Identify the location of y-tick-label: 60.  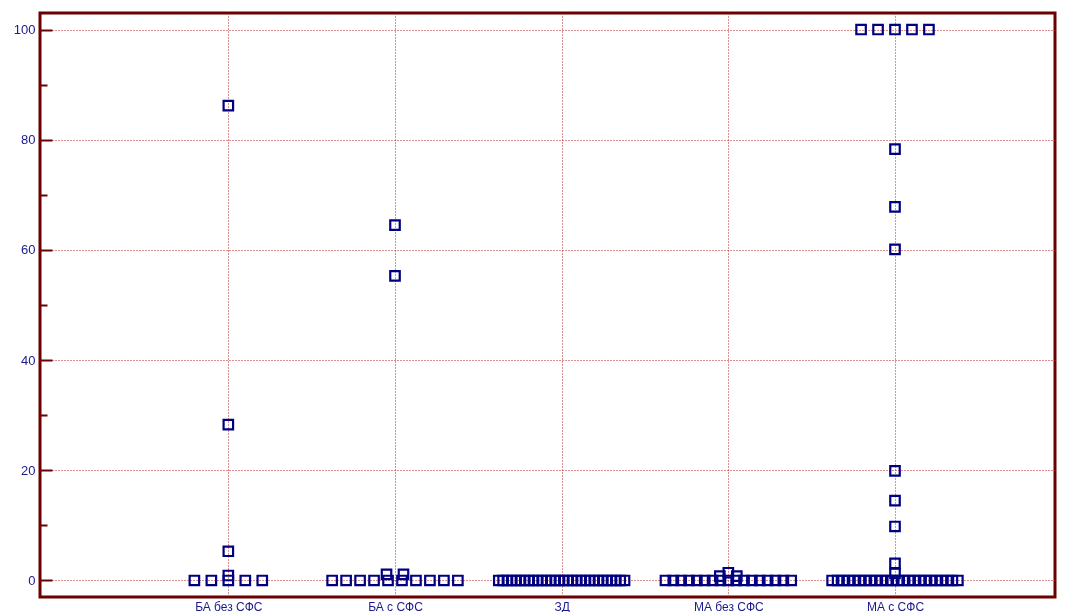
(28, 250).